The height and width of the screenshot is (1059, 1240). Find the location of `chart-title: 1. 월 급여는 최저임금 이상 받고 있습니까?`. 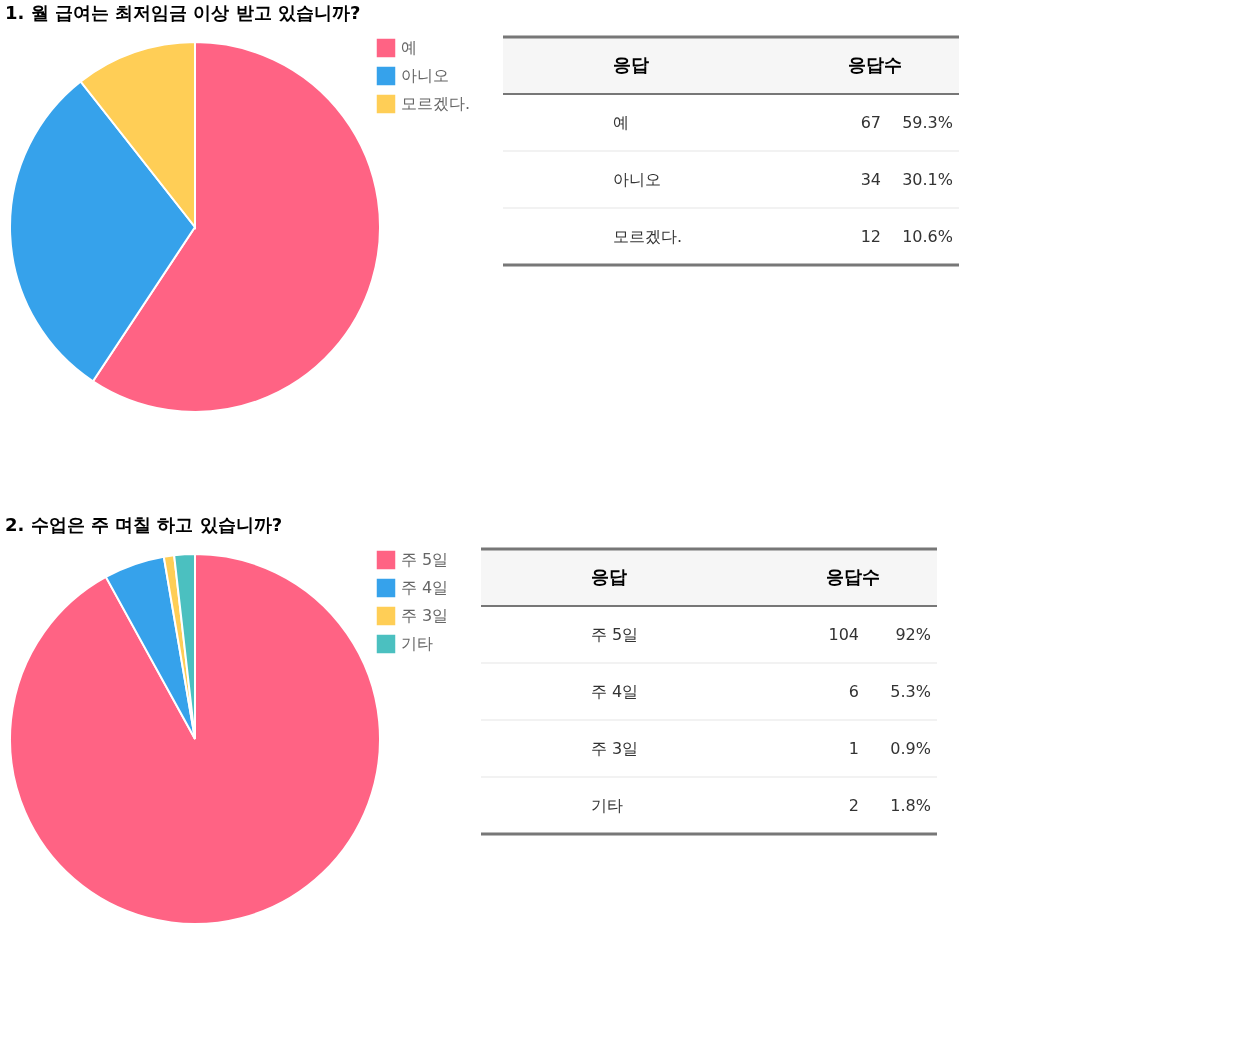

chart-title: 1. 월 급여는 최저임금 이상 받고 있습니까? is located at coordinates (183, 12).